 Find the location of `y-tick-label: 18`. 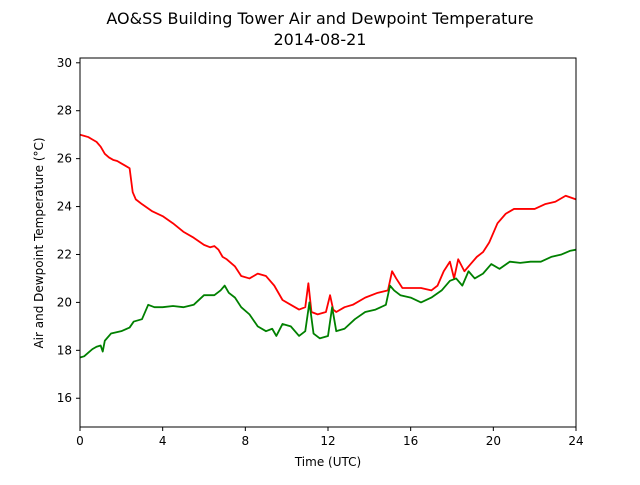

y-tick-label: 18 is located at coordinates (64, 350).